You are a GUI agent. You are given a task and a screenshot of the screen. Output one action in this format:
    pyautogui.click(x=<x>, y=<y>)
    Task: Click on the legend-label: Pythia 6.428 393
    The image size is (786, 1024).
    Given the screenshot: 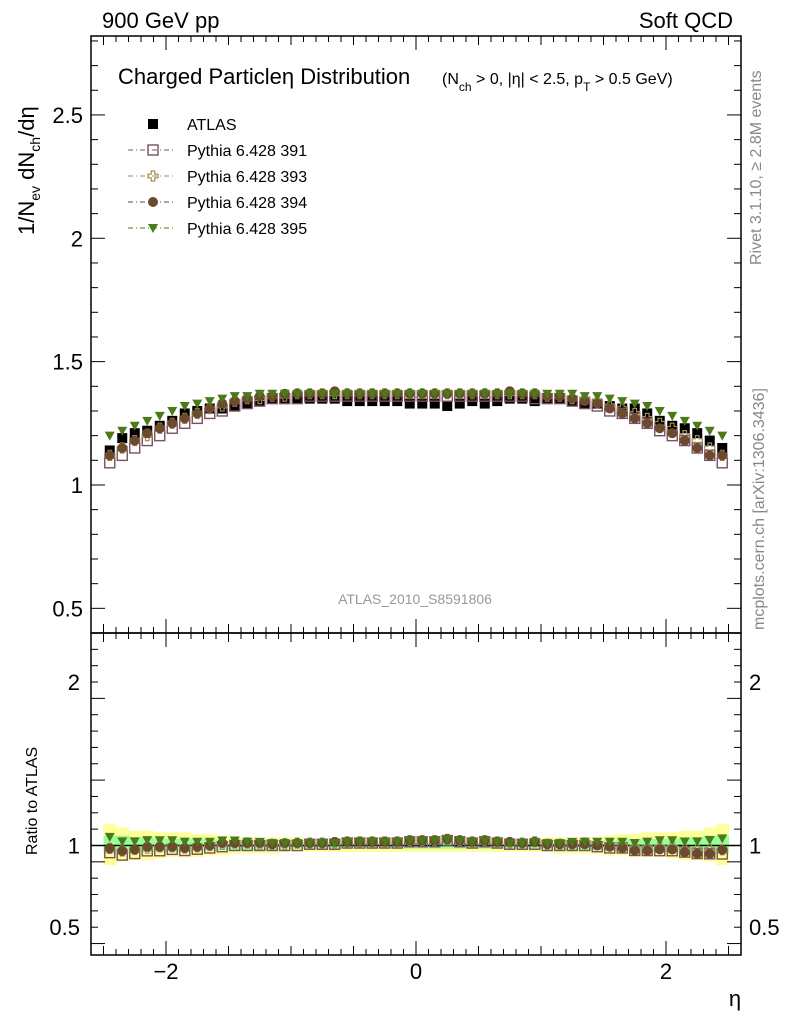 What is the action you would take?
    pyautogui.click(x=247, y=177)
    